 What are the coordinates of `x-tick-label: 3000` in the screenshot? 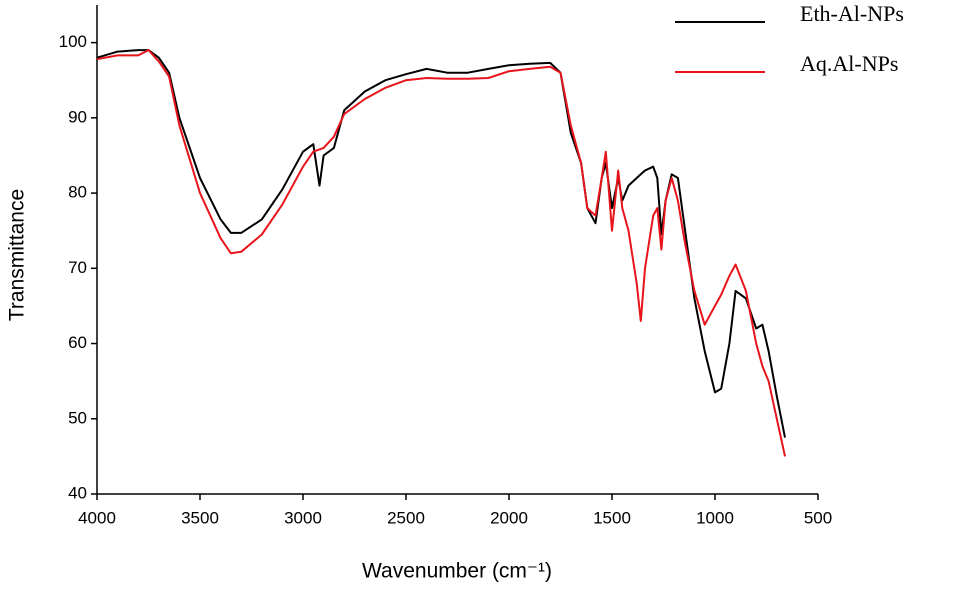 It's located at (303, 517).